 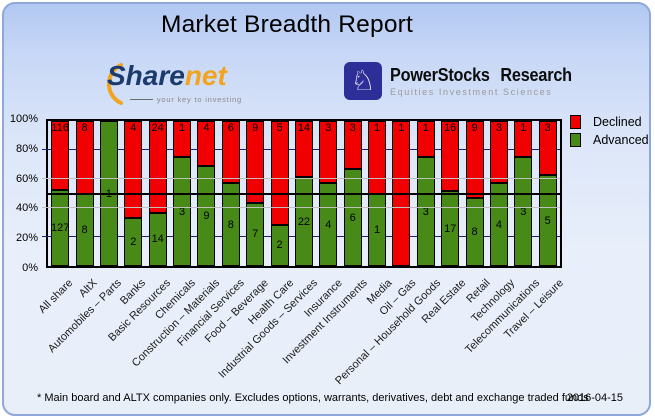 What do you see at coordinates (84, 157) in the screenshot?
I see `bar-segment-declined: 8` at bounding box center [84, 157].